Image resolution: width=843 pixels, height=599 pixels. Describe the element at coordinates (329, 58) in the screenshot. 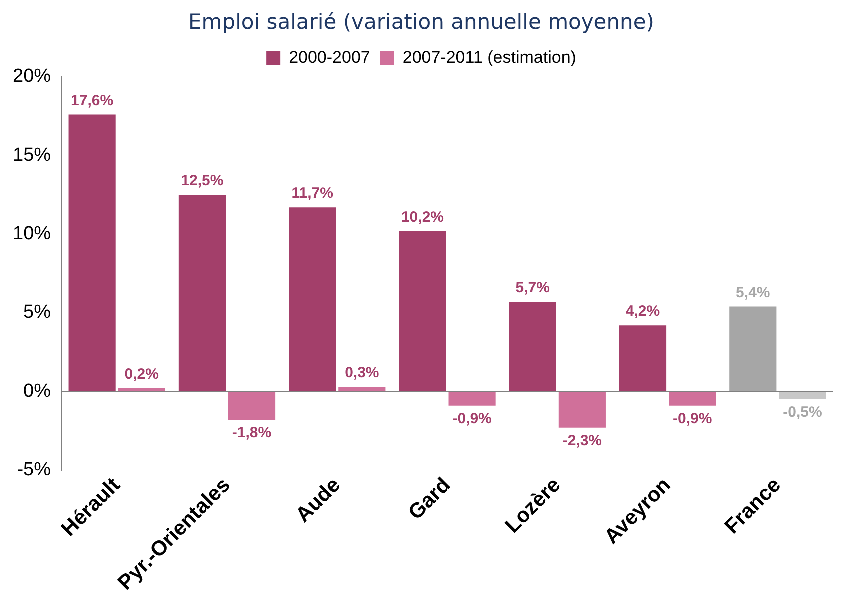

I see `legend-label: 2000-2007` at that location.